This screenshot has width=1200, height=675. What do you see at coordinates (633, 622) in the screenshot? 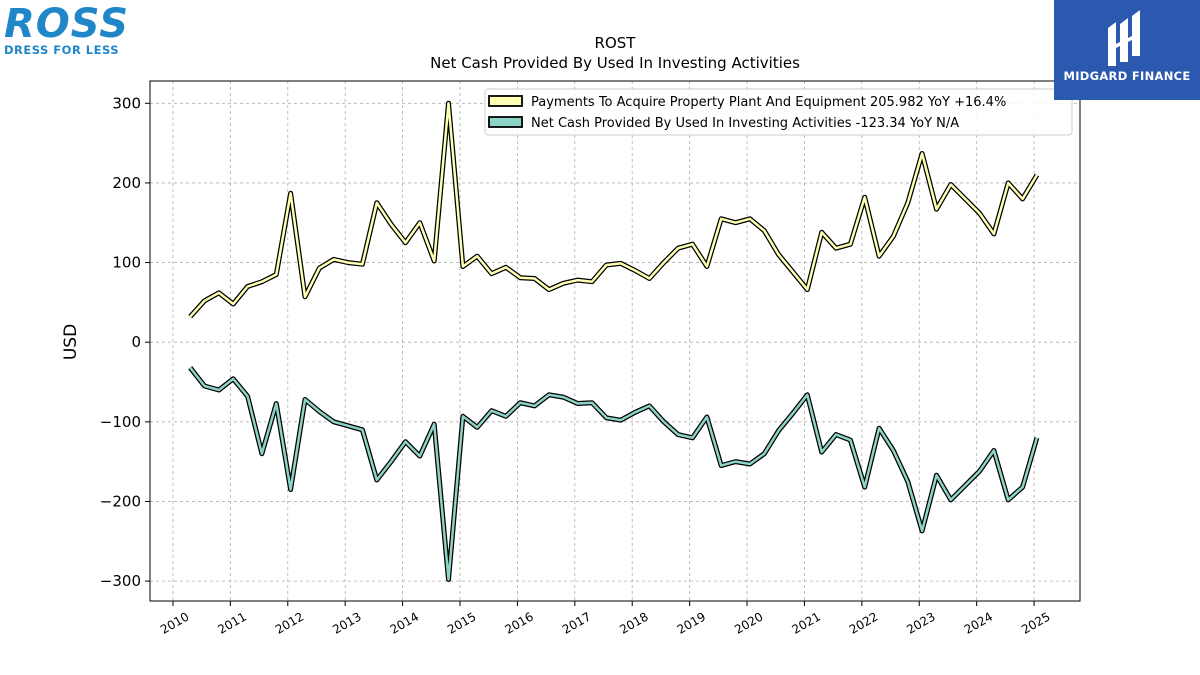
I see `x-tick-label: 2018` at bounding box center [633, 622].